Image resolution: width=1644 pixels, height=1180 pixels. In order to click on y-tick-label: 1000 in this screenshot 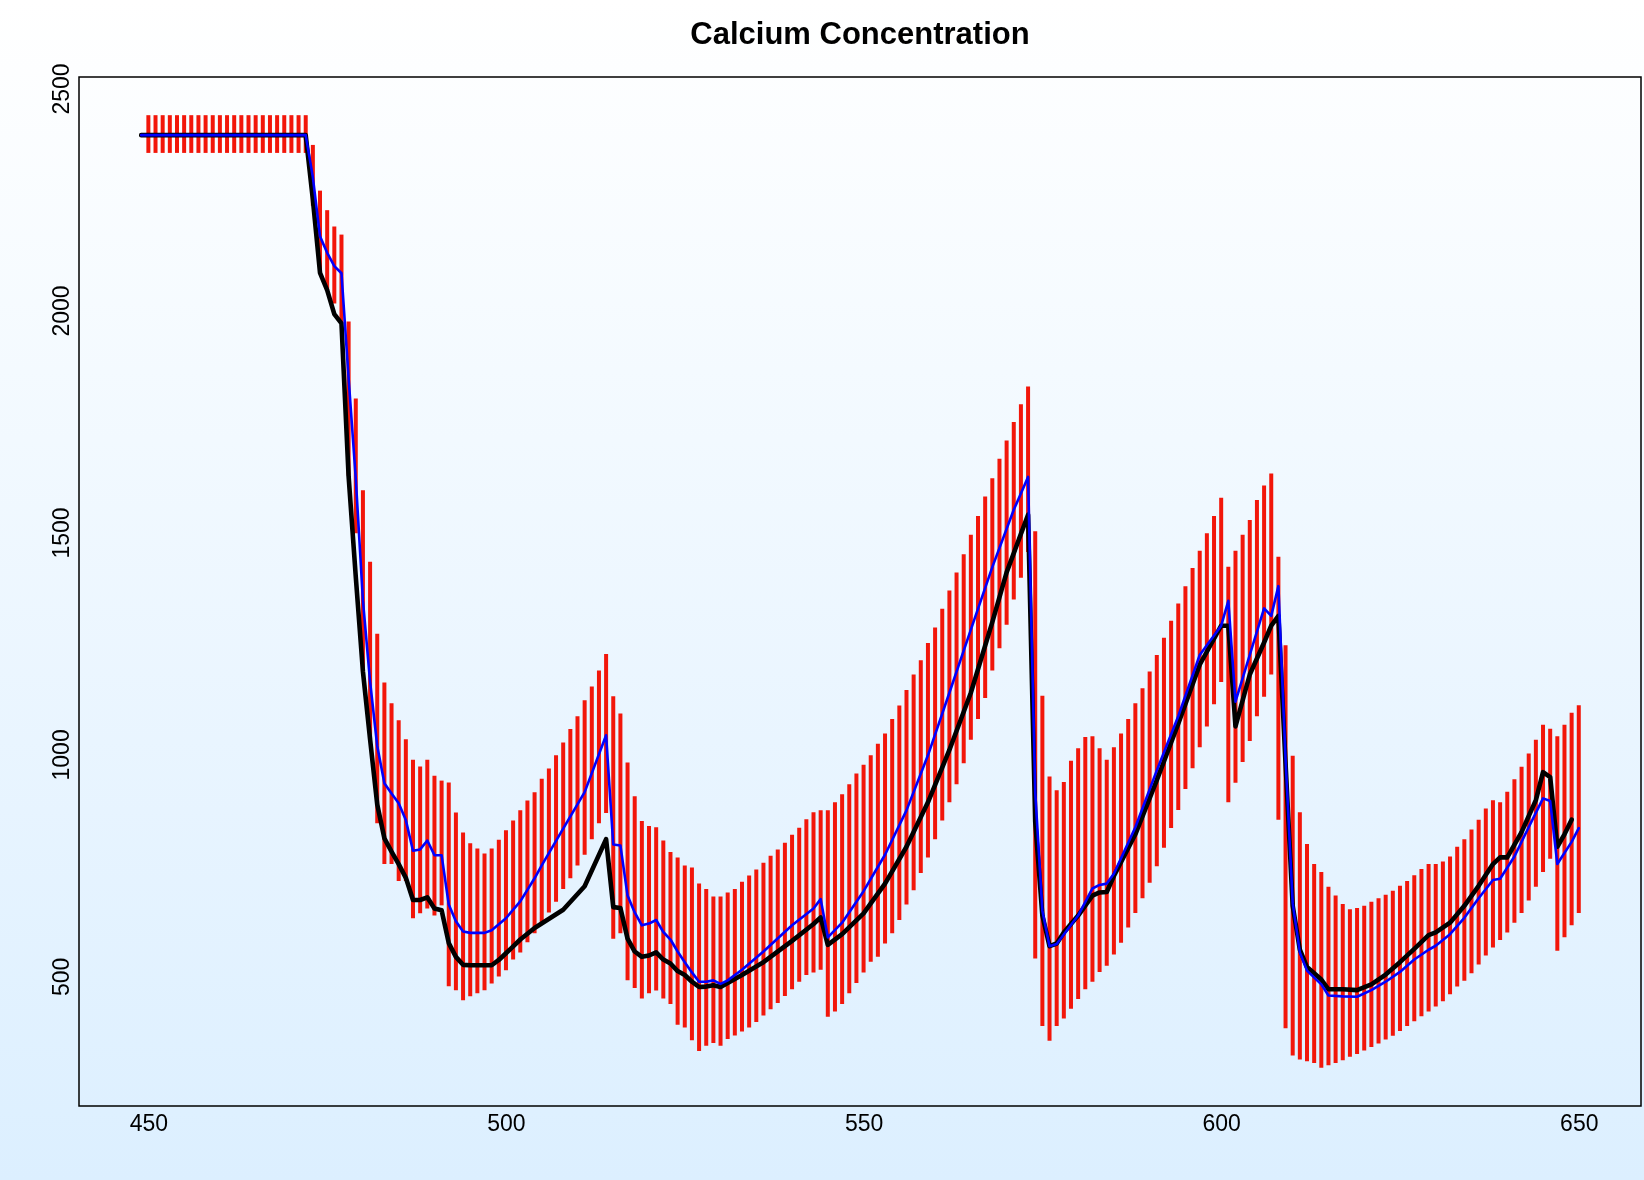, I will do `click(60, 755)`.